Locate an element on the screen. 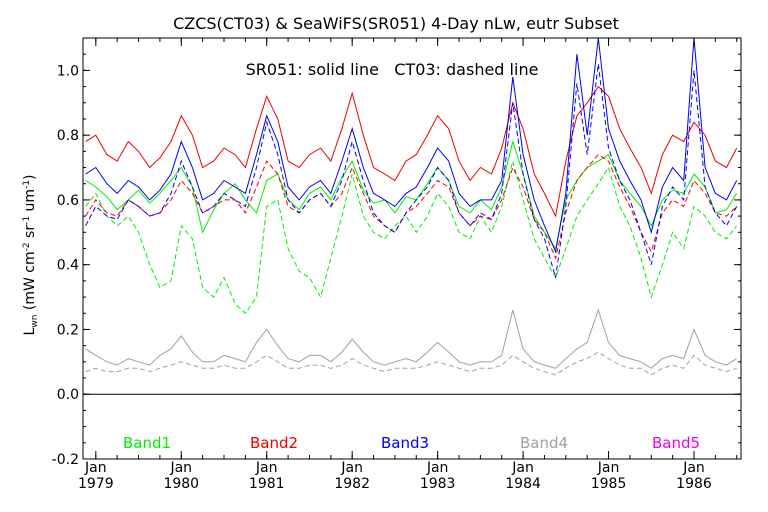 Image resolution: width=768 pixels, height=512 pixels. y-tick-label: 0.8 is located at coordinates (68, 136).